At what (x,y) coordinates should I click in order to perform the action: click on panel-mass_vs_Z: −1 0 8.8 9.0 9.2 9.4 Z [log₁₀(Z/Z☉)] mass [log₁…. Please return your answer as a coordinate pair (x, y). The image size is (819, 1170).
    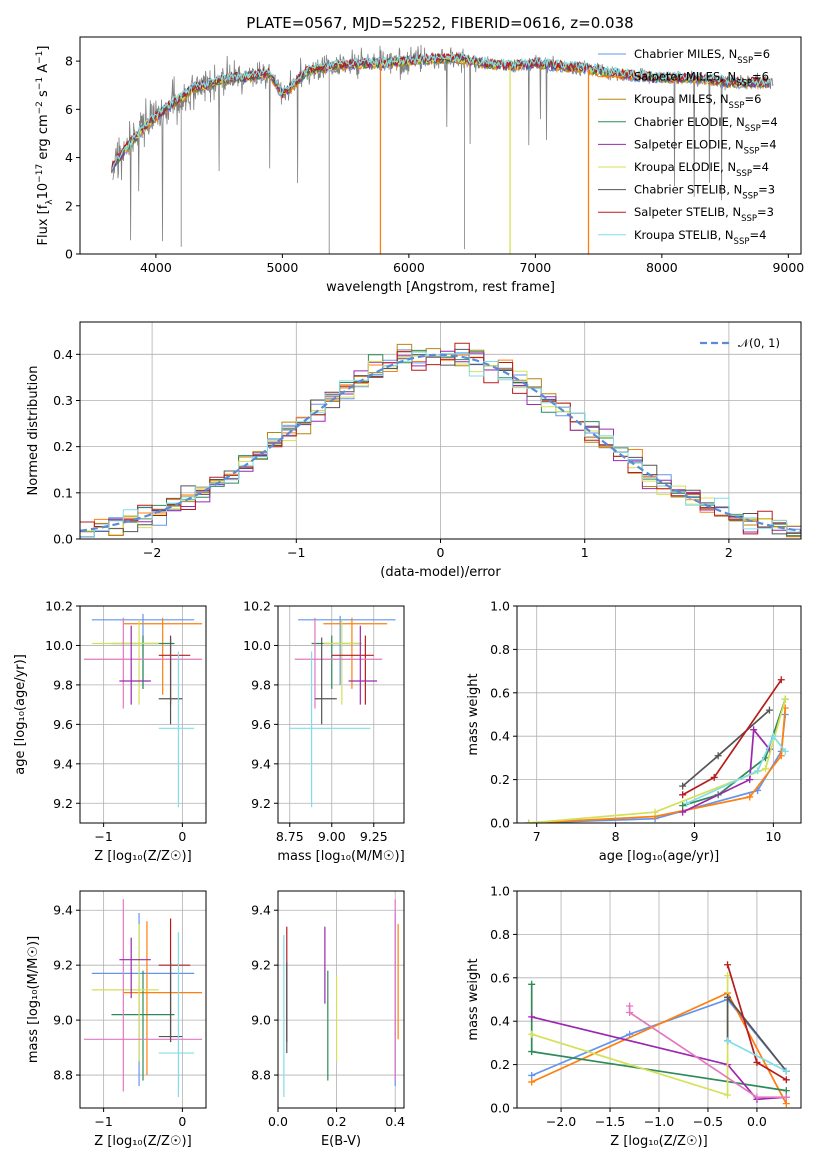
    Looking at the image, I should click on (116, 1019).